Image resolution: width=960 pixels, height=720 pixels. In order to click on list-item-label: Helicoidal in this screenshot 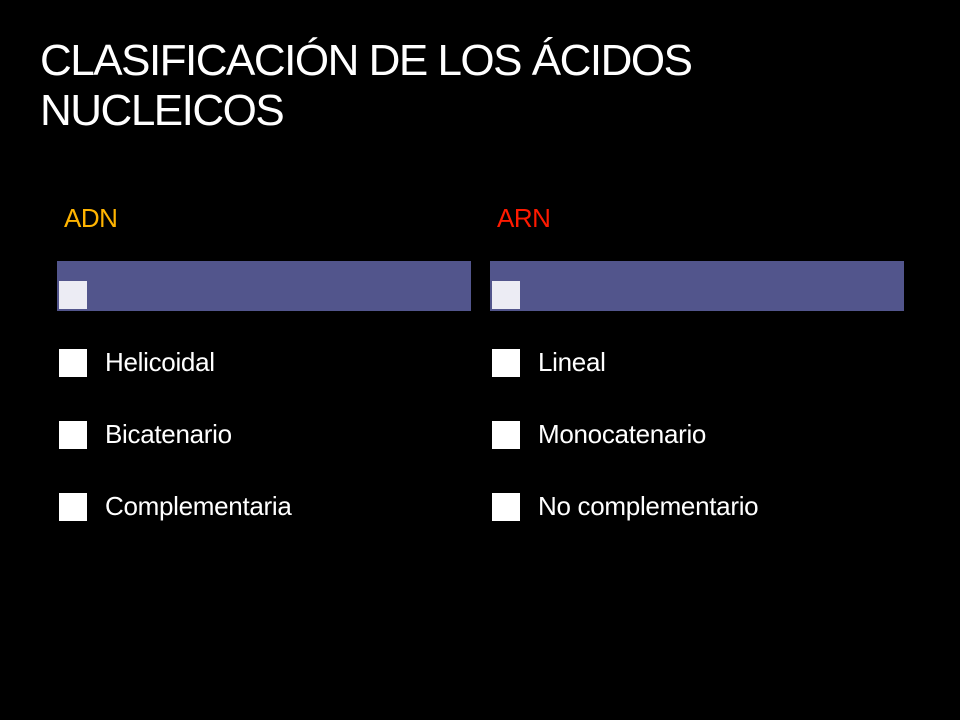, I will do `click(160, 362)`.